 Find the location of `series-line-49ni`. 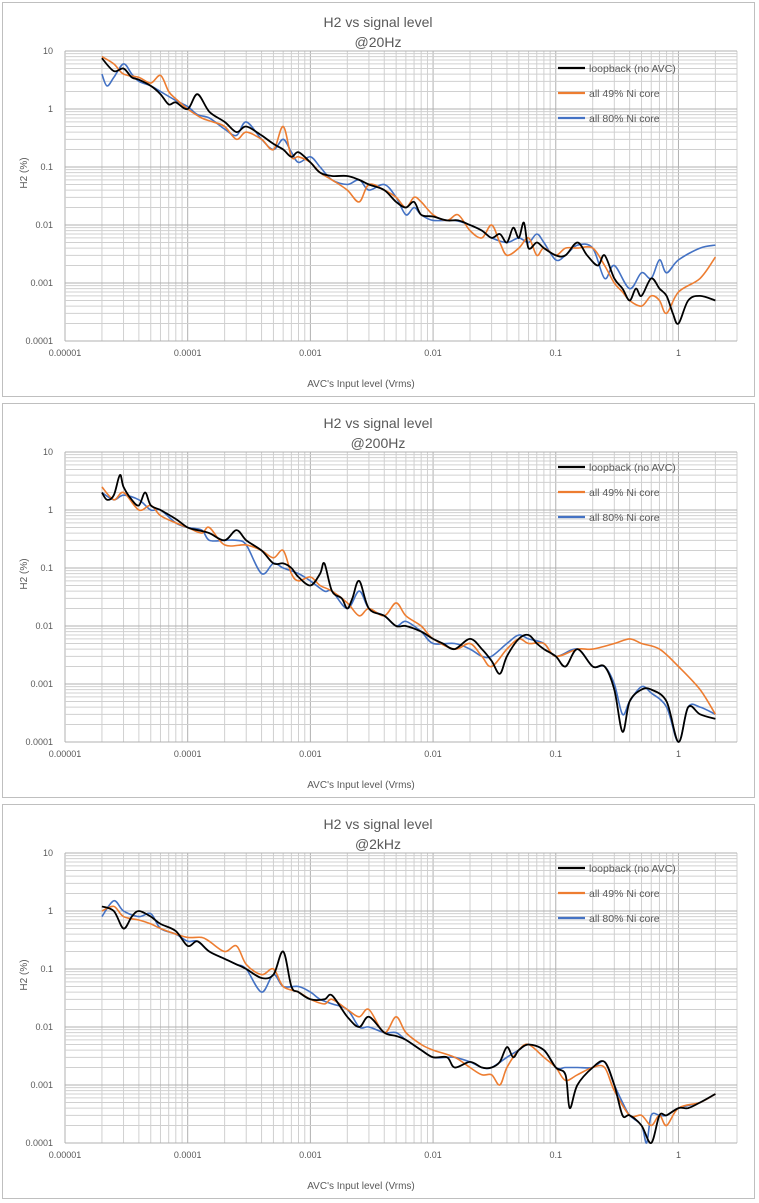

series-line-49ni is located at coordinates (408, 1016).